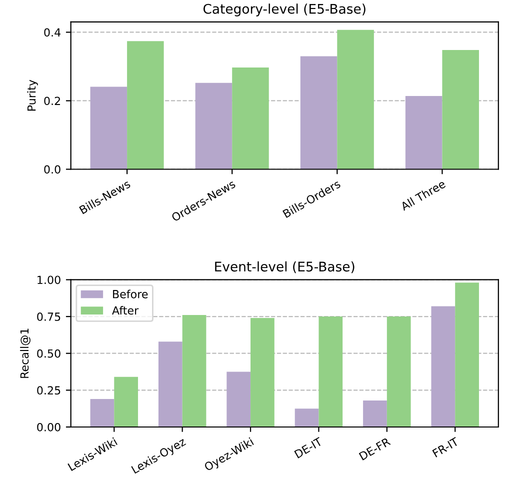 This screenshot has width=506, height=488. I want to click on y-tick-label: 0.75, so click(48, 316).